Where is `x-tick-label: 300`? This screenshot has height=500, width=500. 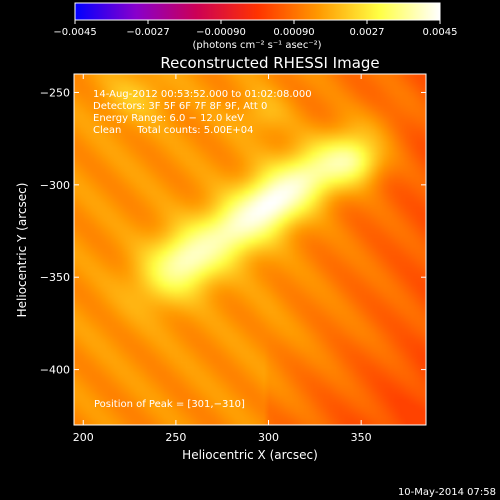 x-tick-label: 300 is located at coordinates (268, 437).